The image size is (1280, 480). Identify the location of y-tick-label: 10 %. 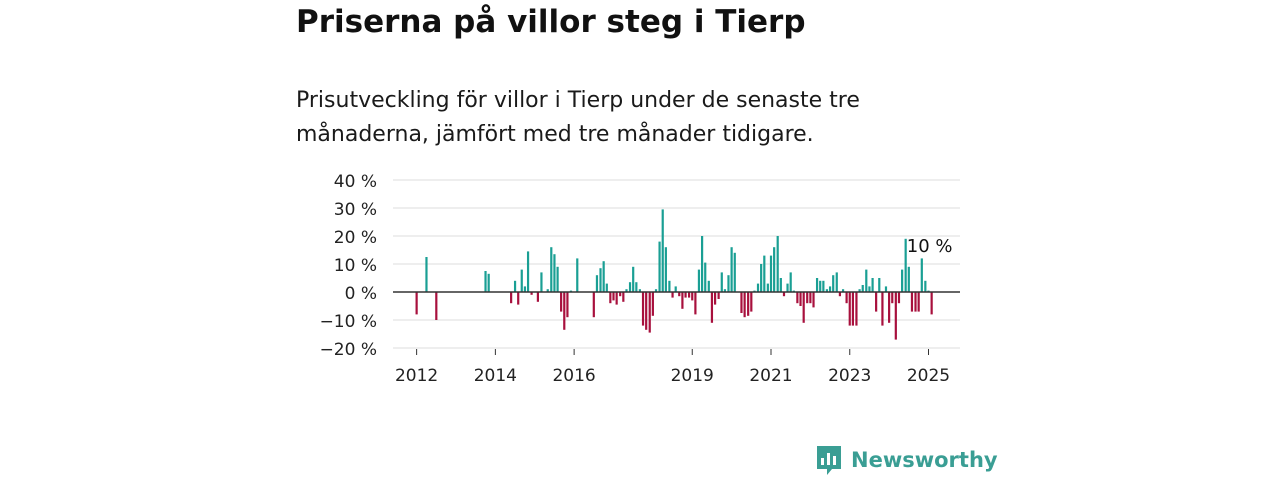
(355, 266).